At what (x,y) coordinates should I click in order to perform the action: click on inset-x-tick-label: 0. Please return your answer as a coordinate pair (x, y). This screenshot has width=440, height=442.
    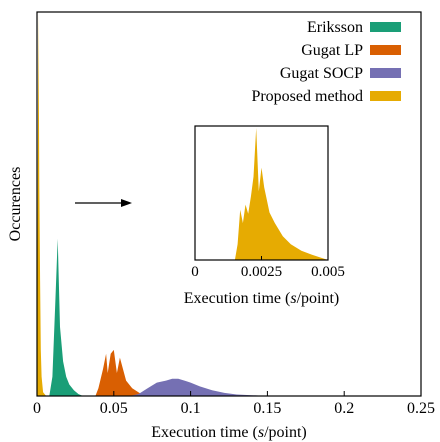
    Looking at the image, I should click on (195, 272).